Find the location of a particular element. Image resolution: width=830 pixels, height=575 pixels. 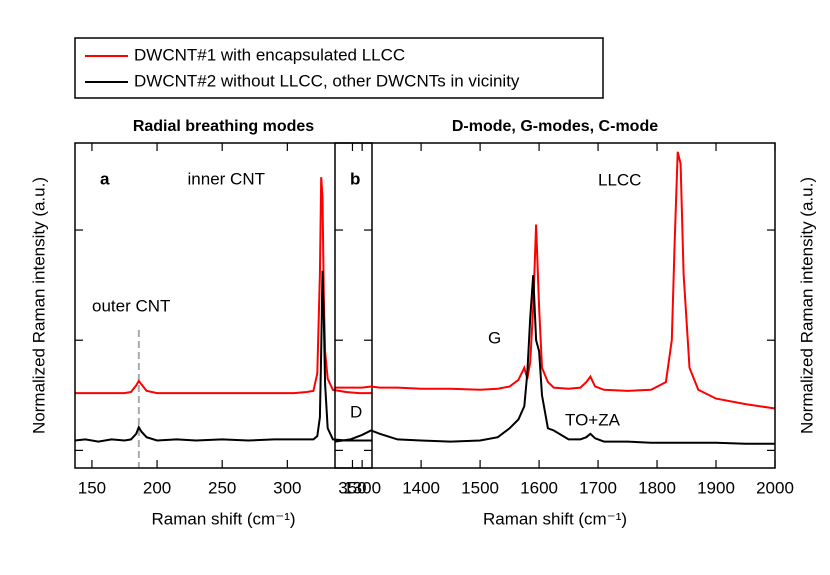

x-tick-label: 1300 is located at coordinates (362, 487).